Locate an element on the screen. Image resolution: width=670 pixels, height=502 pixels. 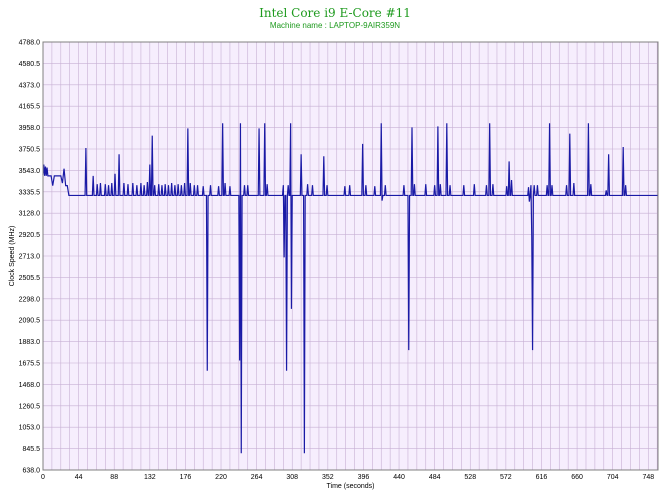
x-tick-label: 0 is located at coordinates (43, 477).